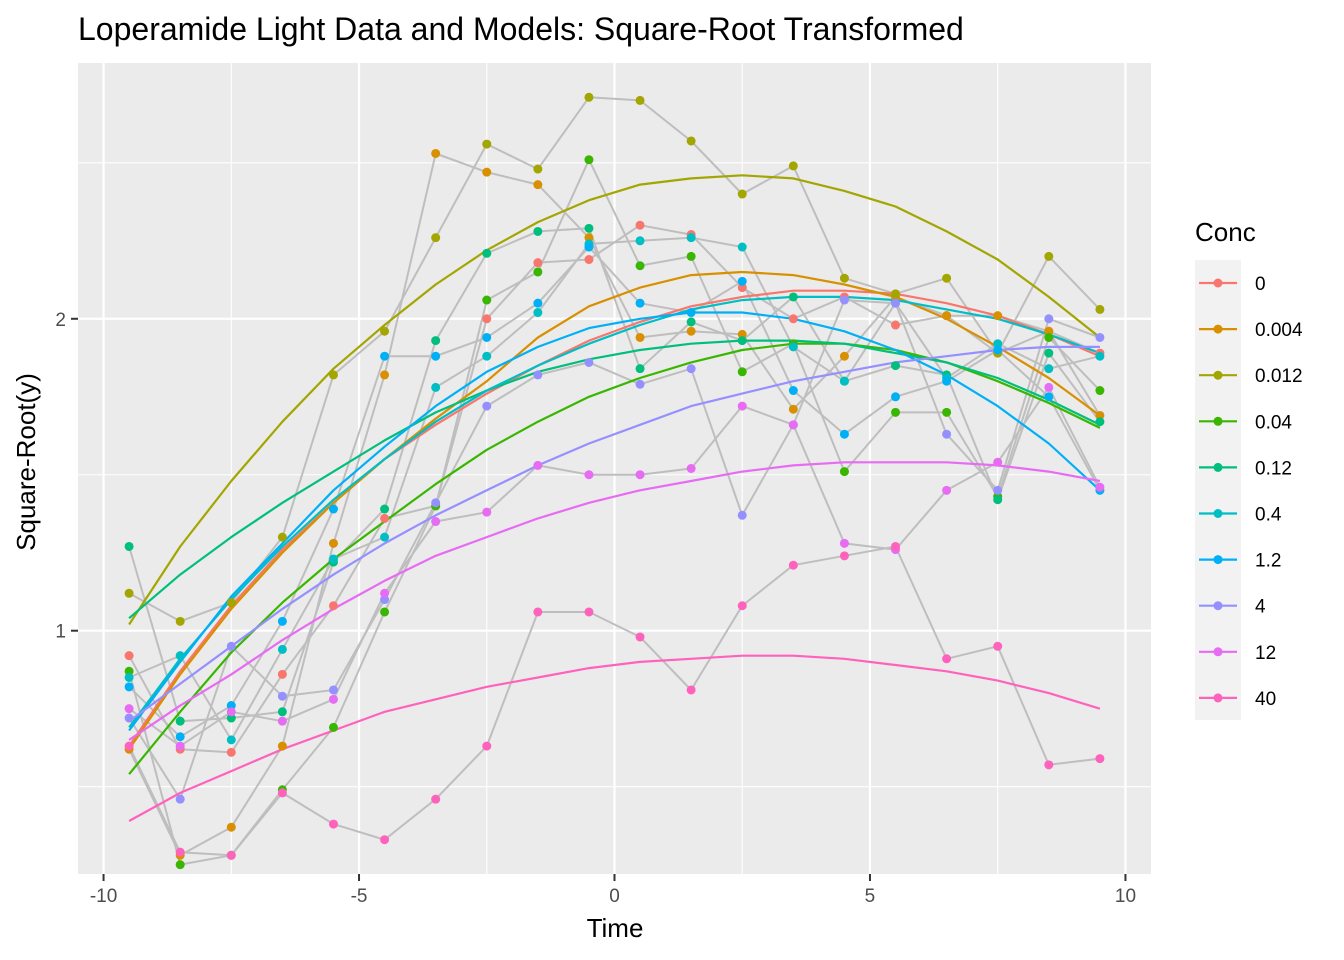 This screenshot has height=960, width=1344. I want to click on legend-key-point-0.12, so click(1218, 467).